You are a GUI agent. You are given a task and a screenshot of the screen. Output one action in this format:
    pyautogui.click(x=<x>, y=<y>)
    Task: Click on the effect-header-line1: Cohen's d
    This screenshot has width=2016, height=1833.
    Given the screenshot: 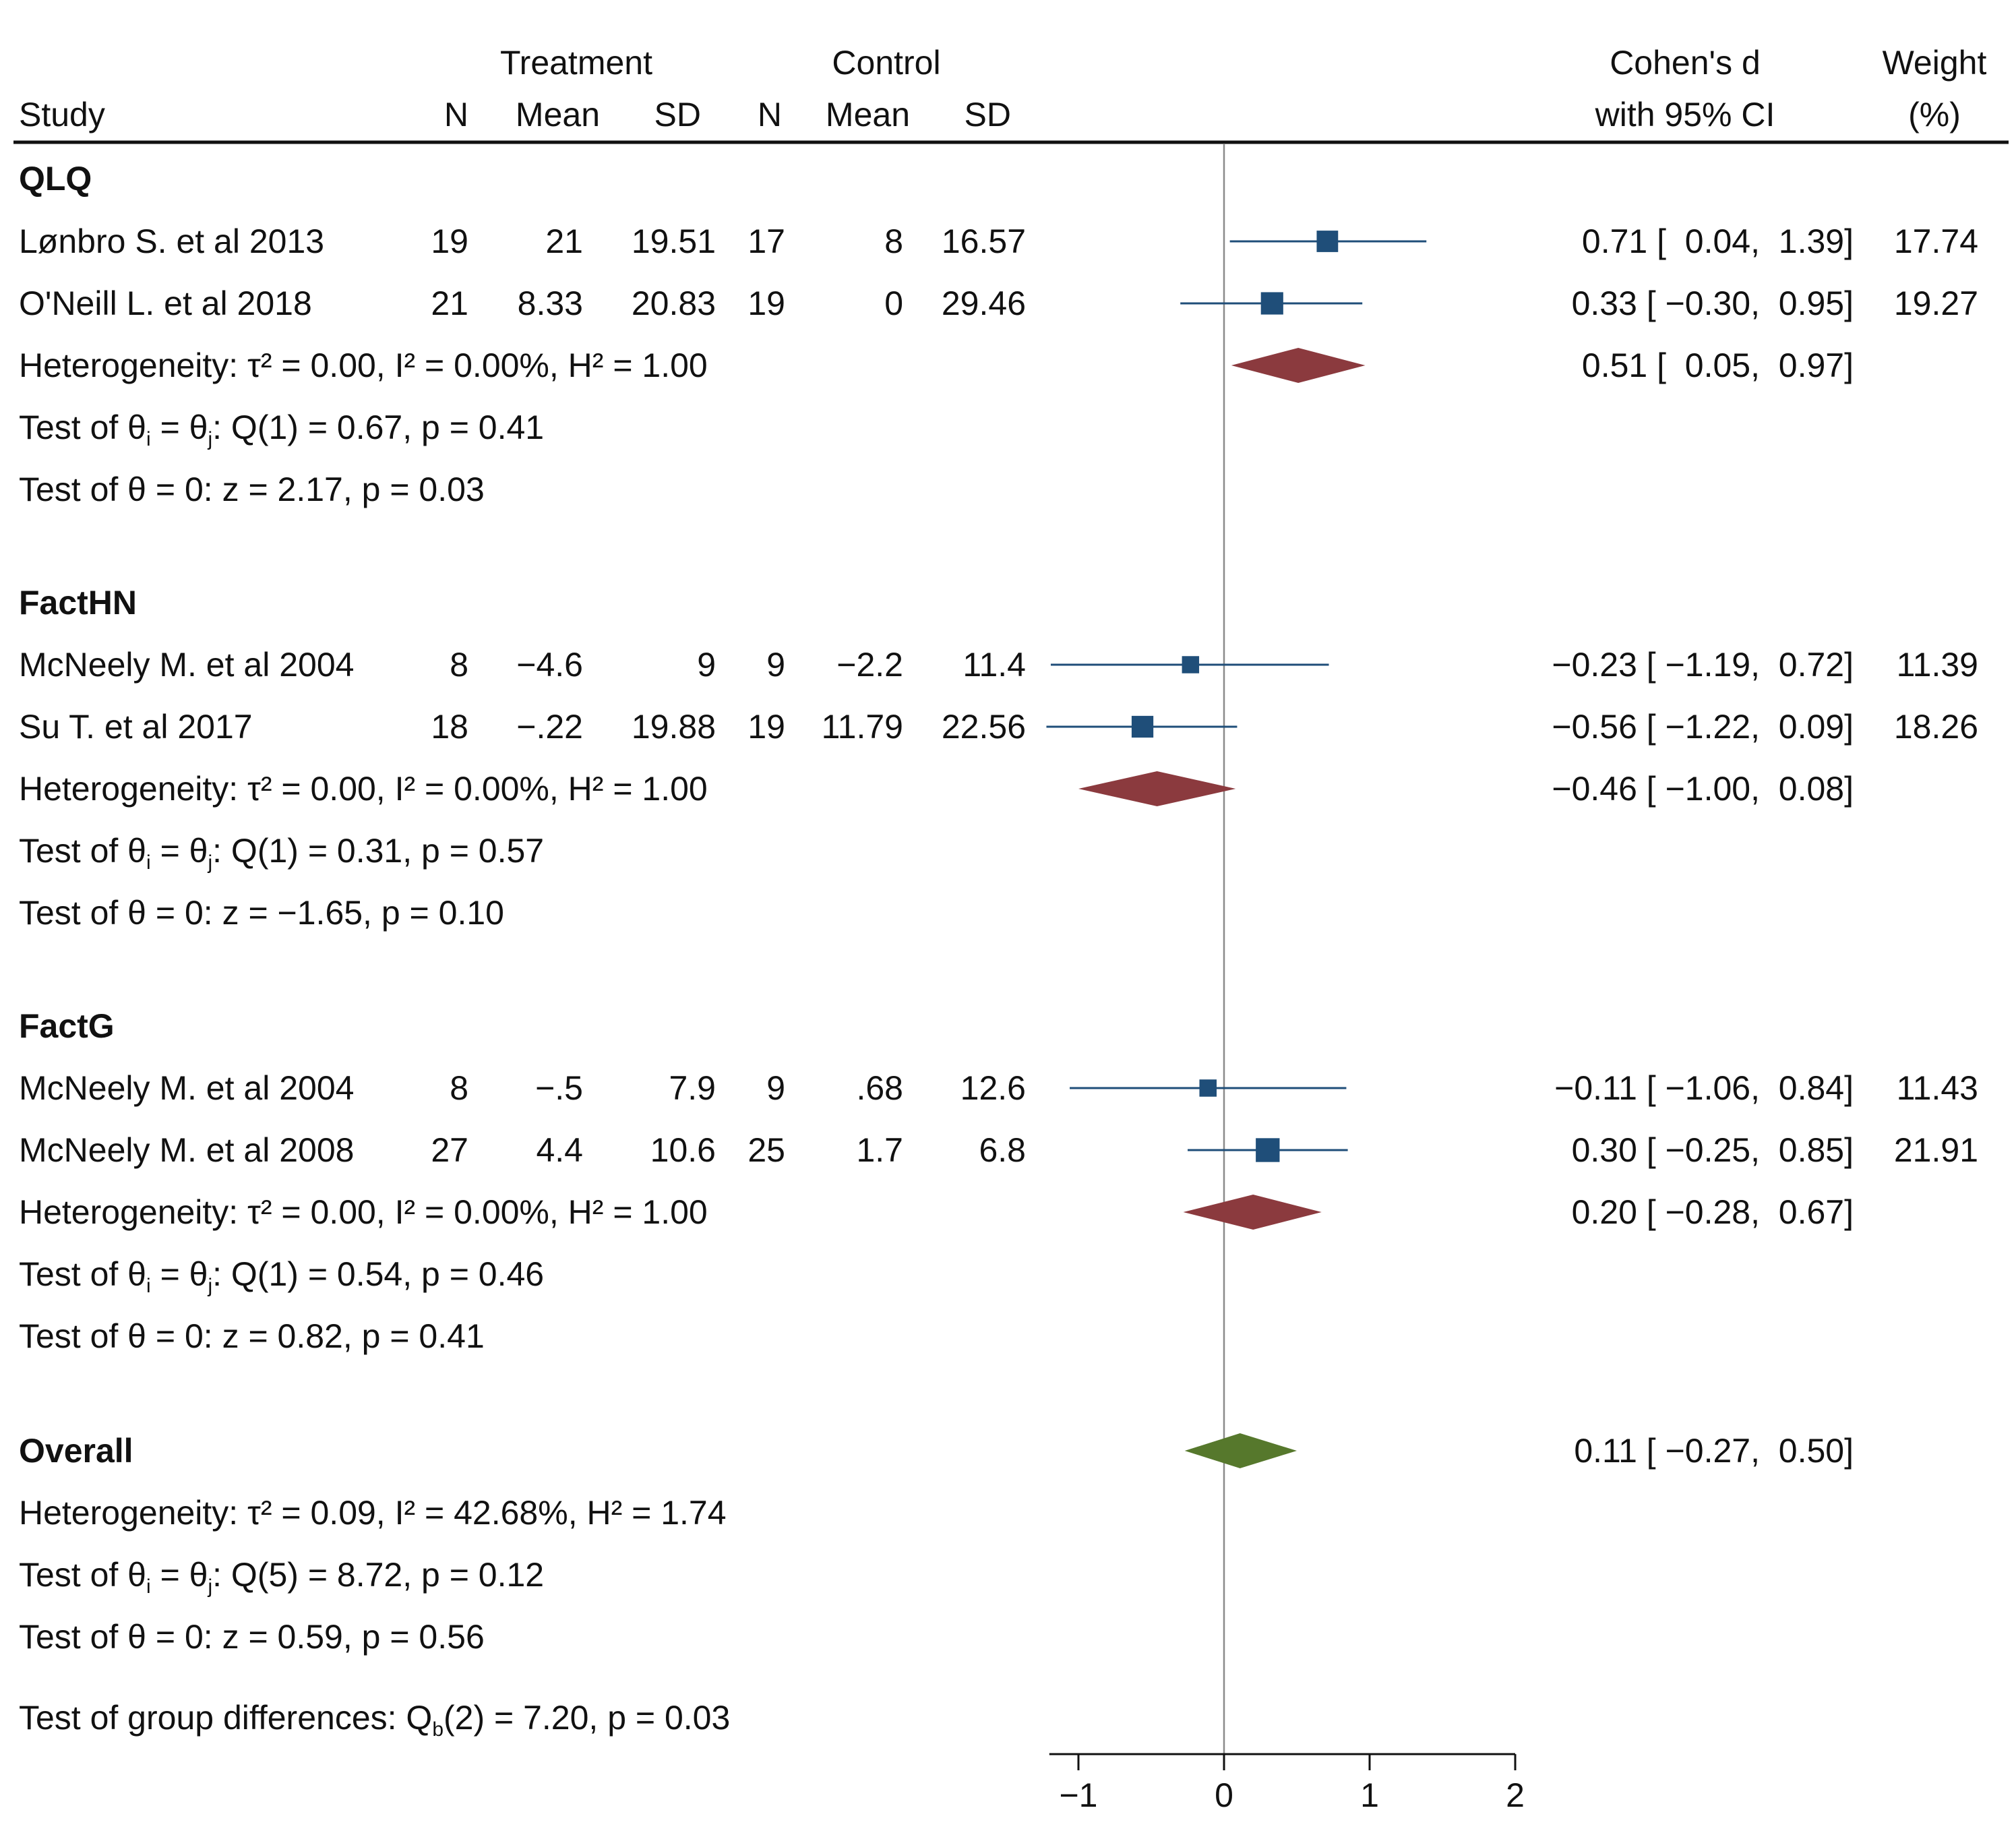 What is the action you would take?
    pyautogui.click(x=1685, y=63)
    